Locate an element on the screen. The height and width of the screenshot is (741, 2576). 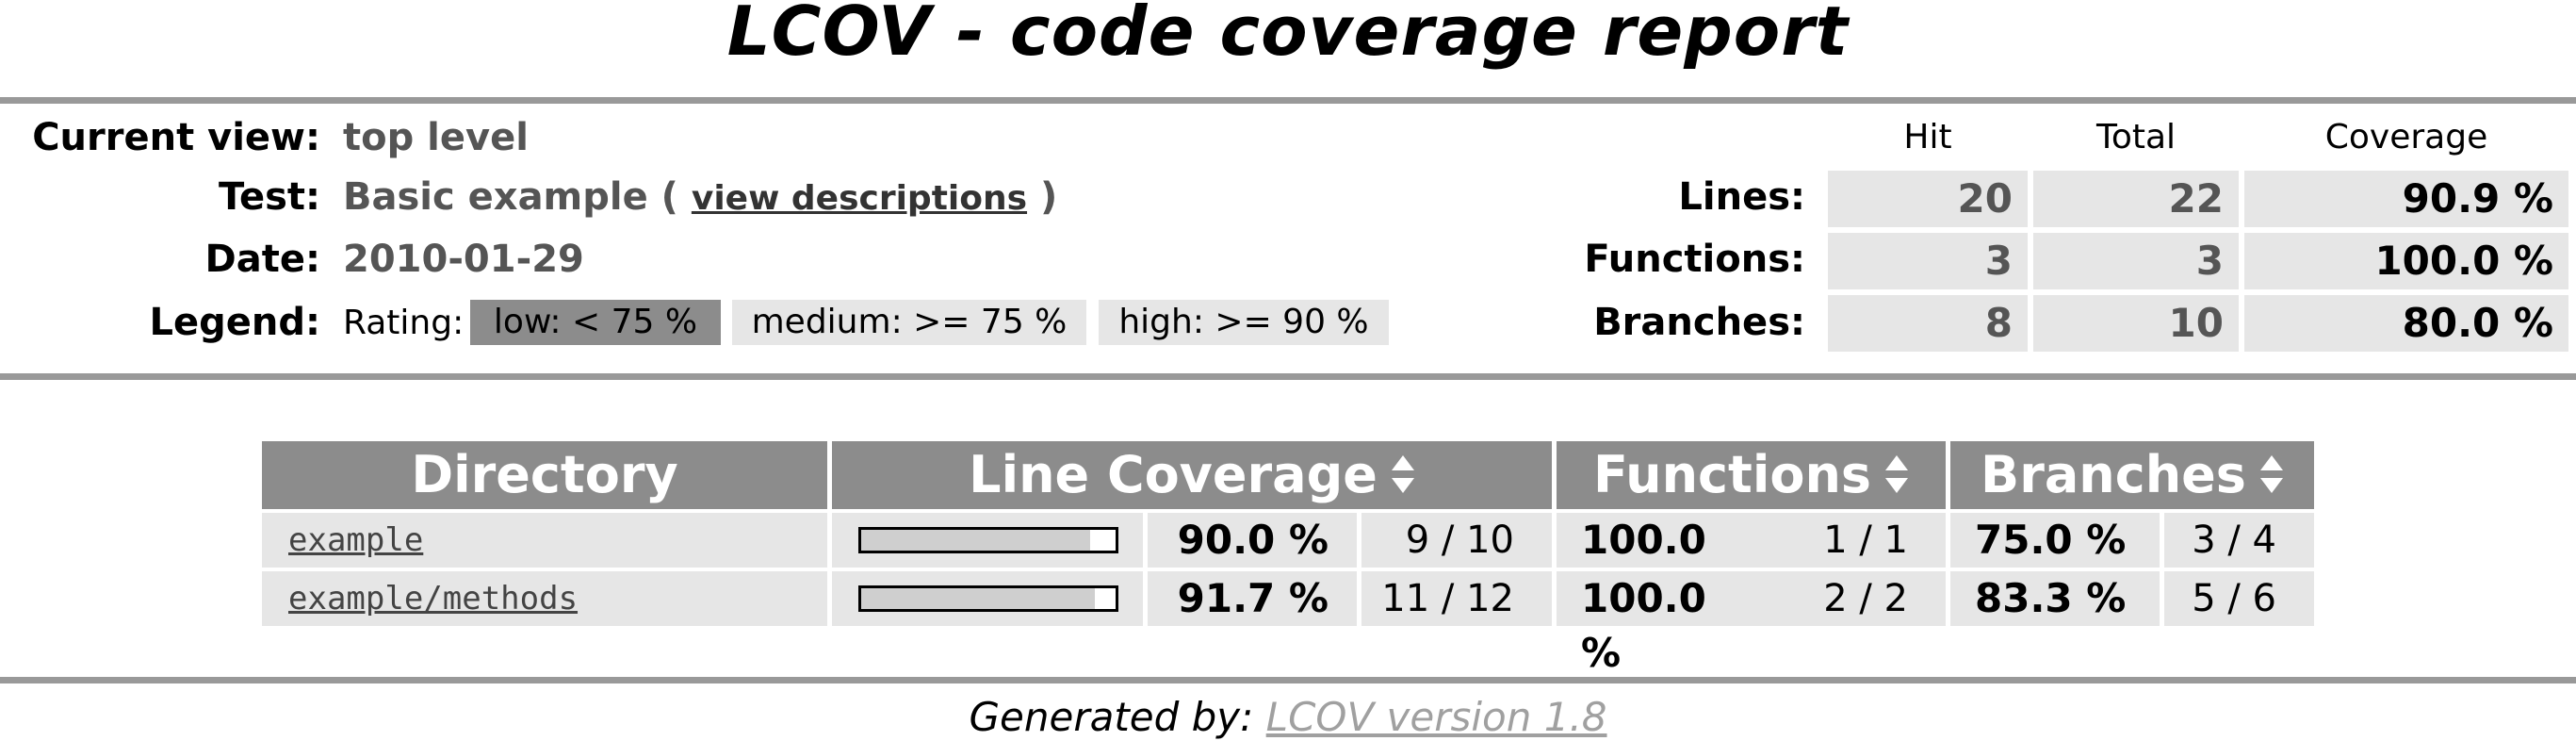
header-line-coverage: Line Coverage is located at coordinates (1192, 475).